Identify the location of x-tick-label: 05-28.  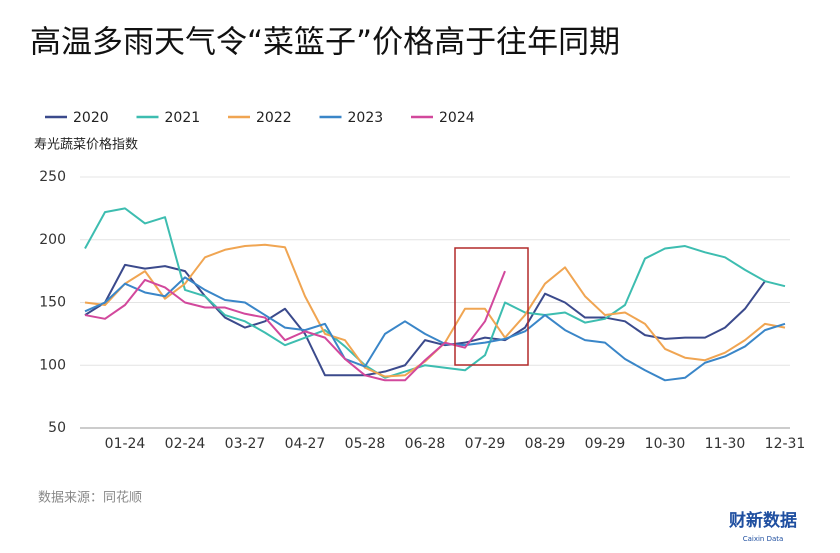
(365, 444).